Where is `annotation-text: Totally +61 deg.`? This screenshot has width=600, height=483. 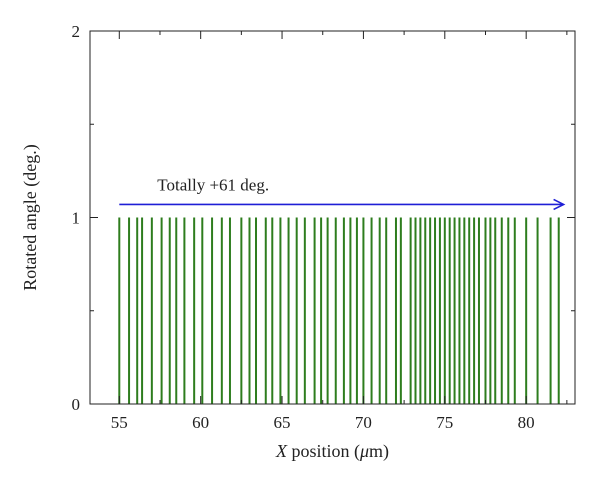 annotation-text: Totally +61 deg. is located at coordinates (213, 184).